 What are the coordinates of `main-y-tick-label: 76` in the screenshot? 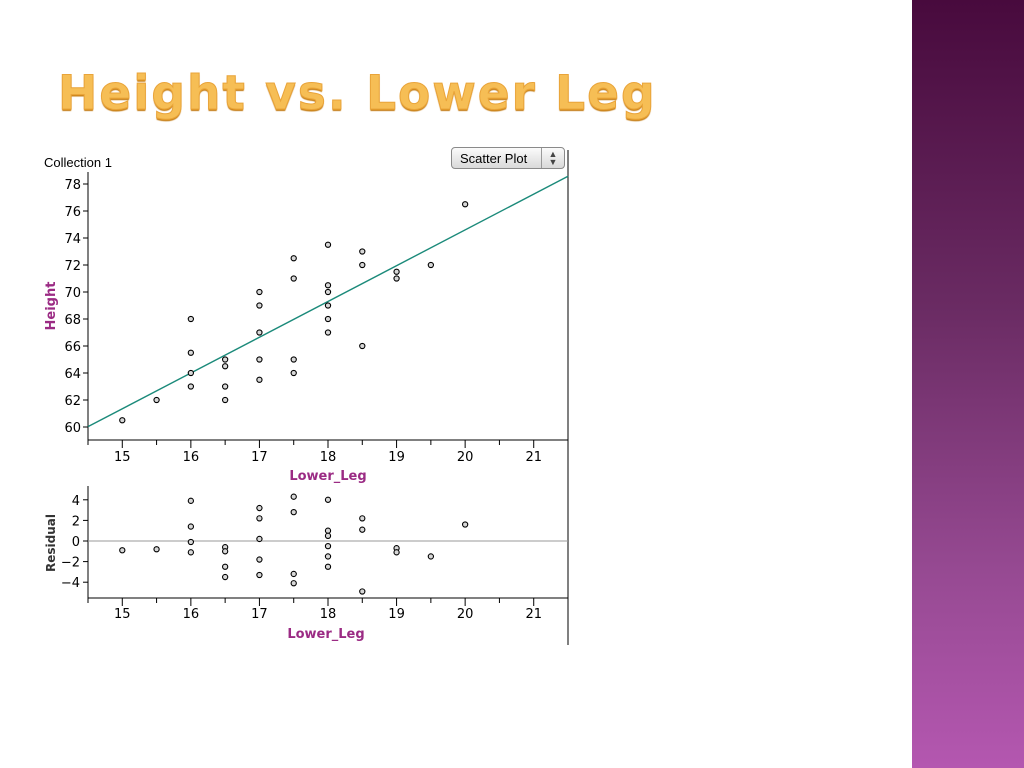 It's located at (72, 212).